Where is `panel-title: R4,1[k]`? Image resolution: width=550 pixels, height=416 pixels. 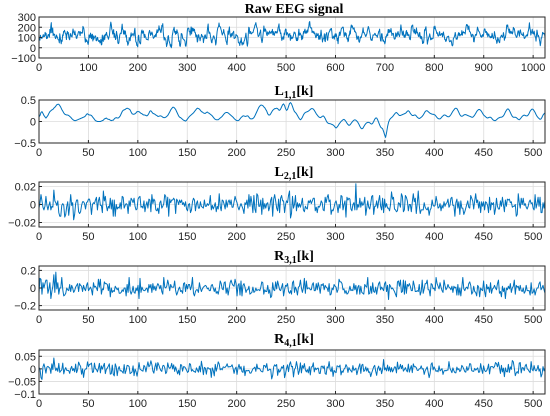 panel-title: R4,1[k] is located at coordinates (294, 340).